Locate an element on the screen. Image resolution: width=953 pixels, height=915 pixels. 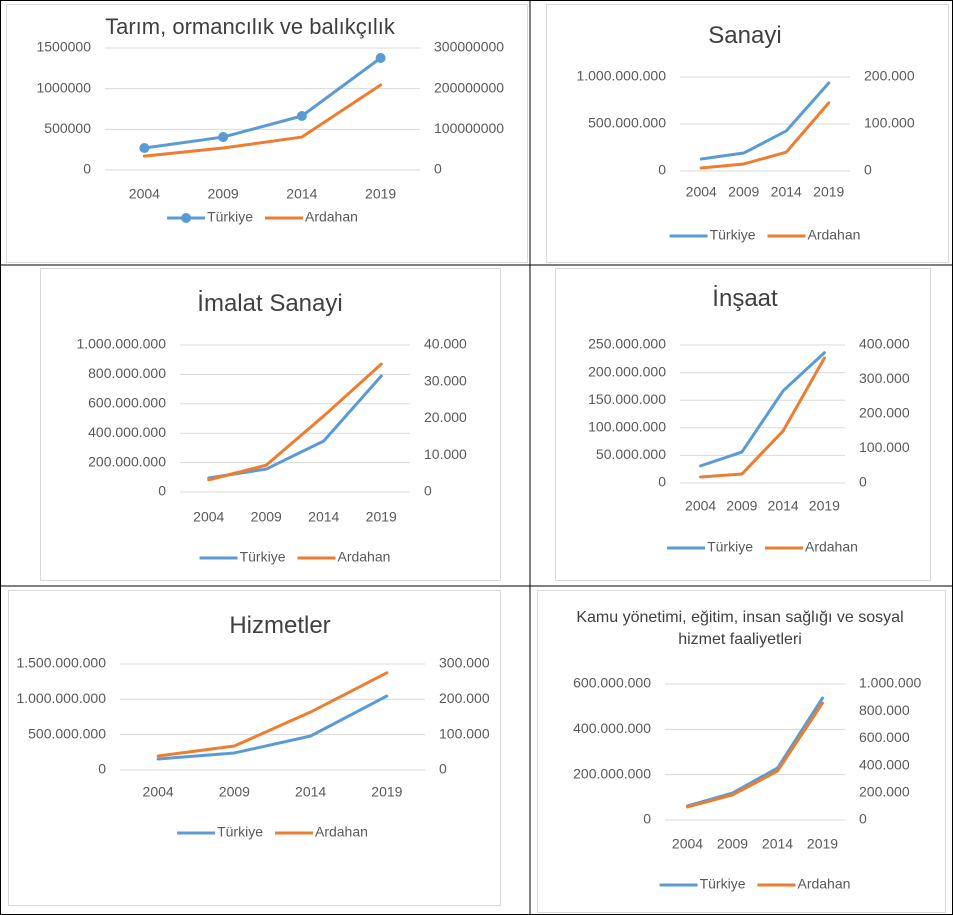
y2-tick-label: 300000000 is located at coordinates (469, 47).